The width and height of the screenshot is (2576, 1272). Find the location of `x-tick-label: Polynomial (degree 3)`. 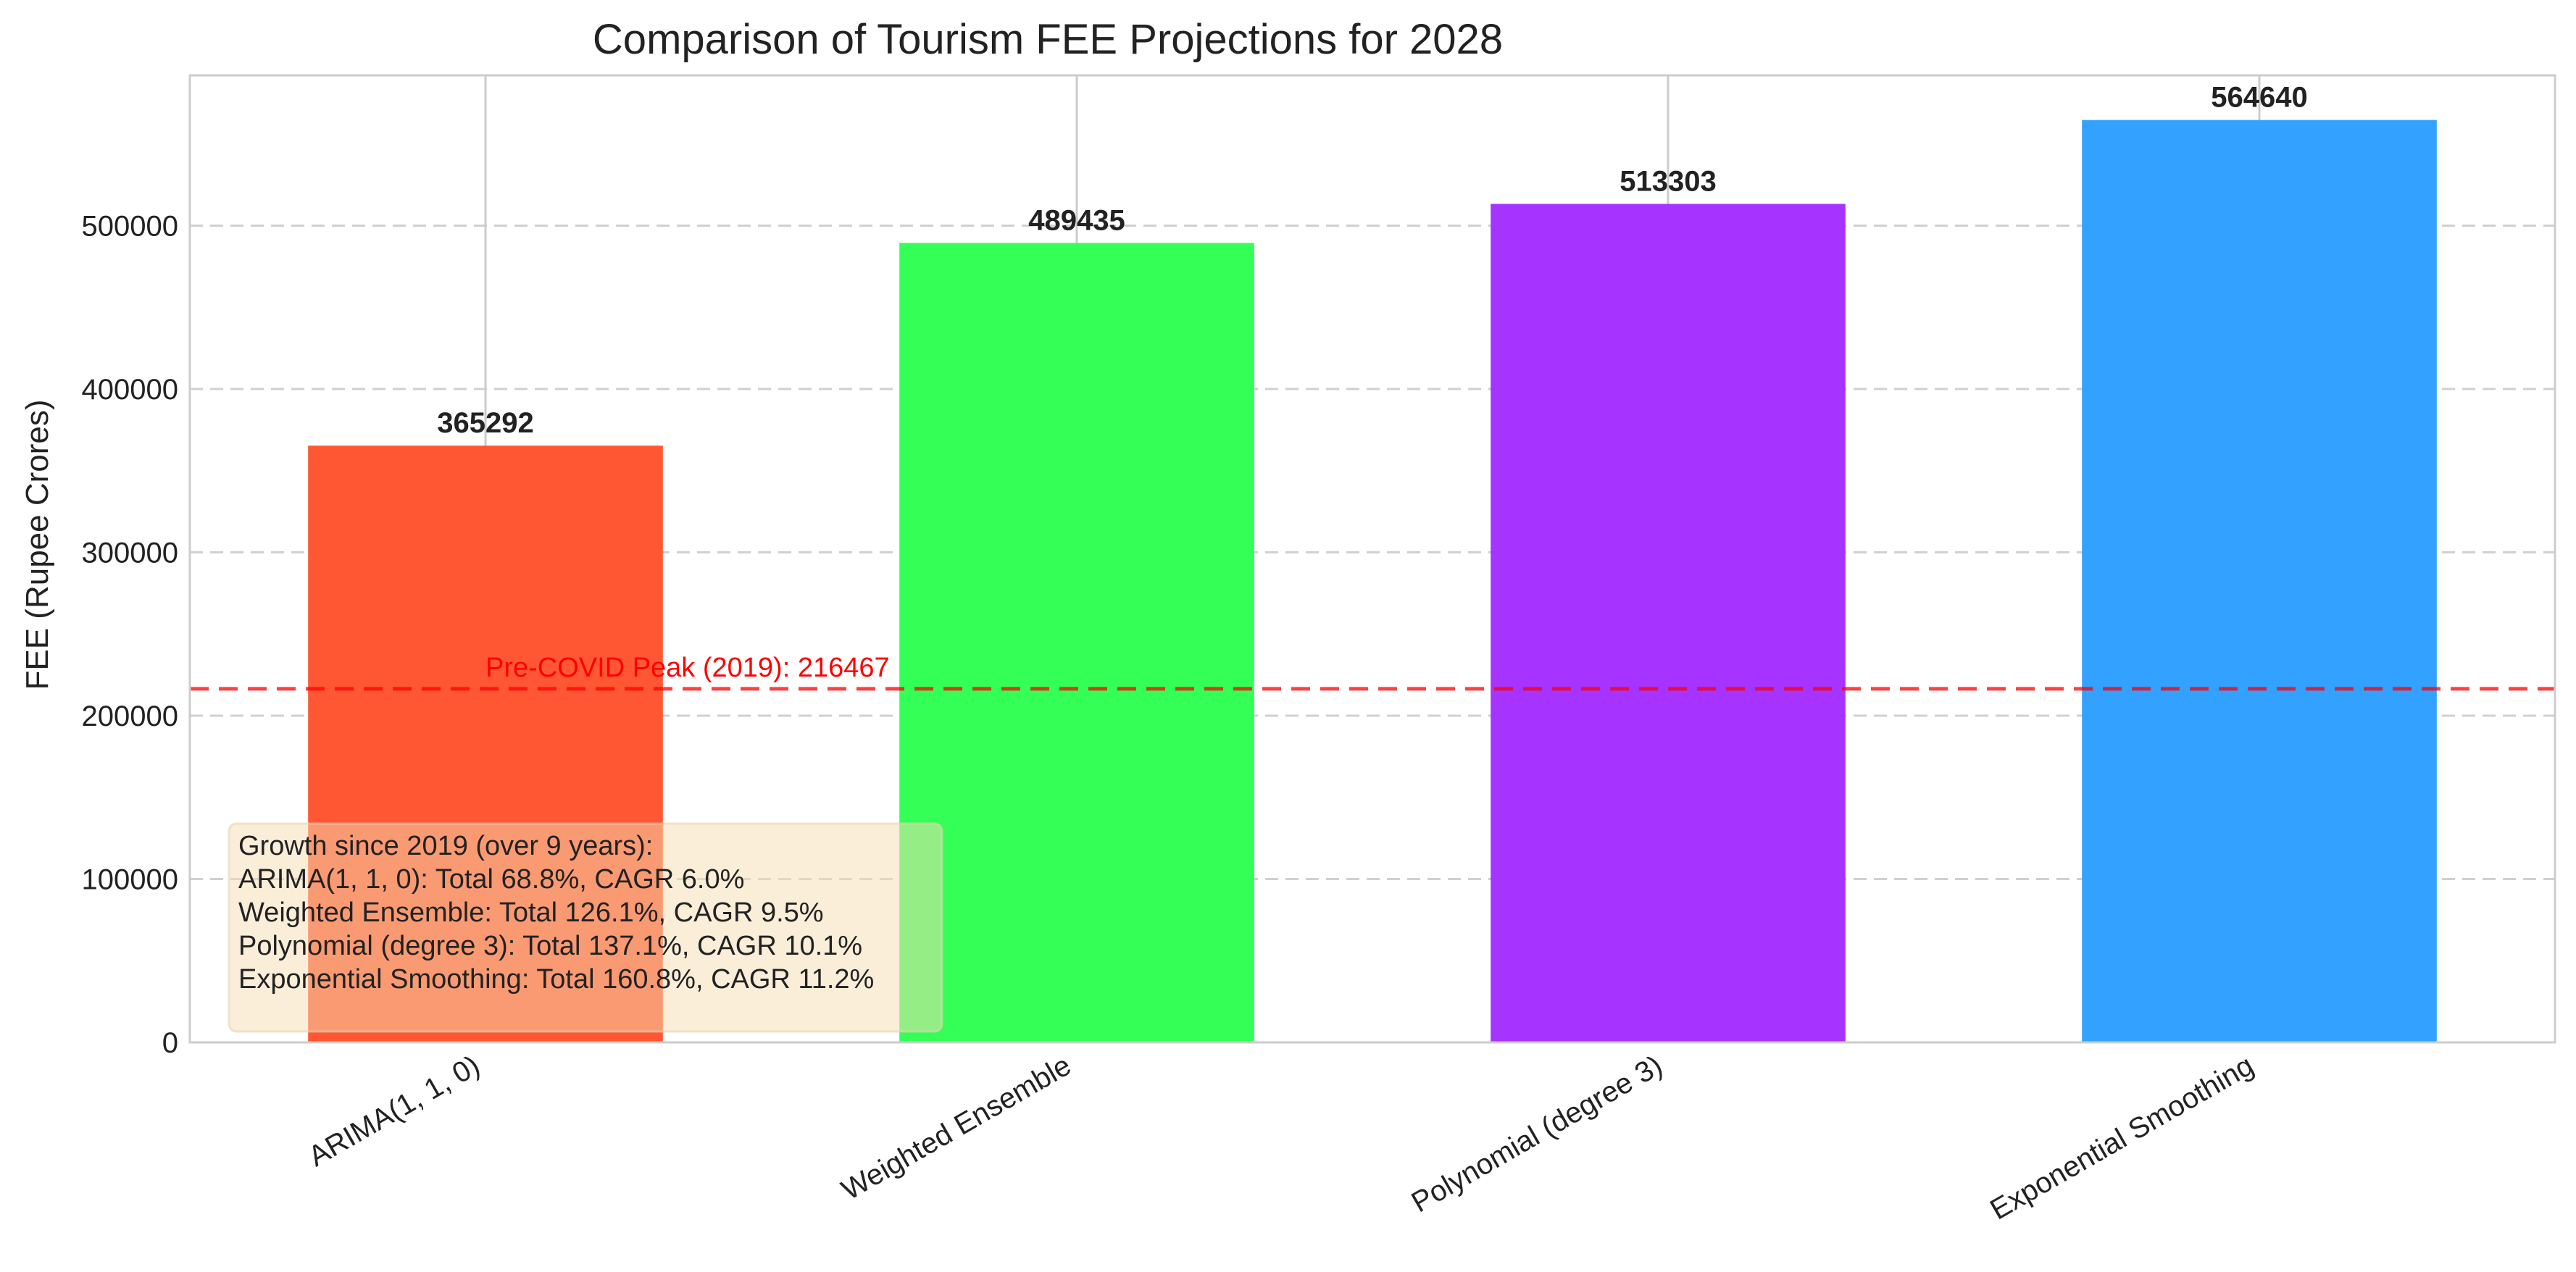

x-tick-label: Polynomial (degree 3) is located at coordinates (1537, 1134).